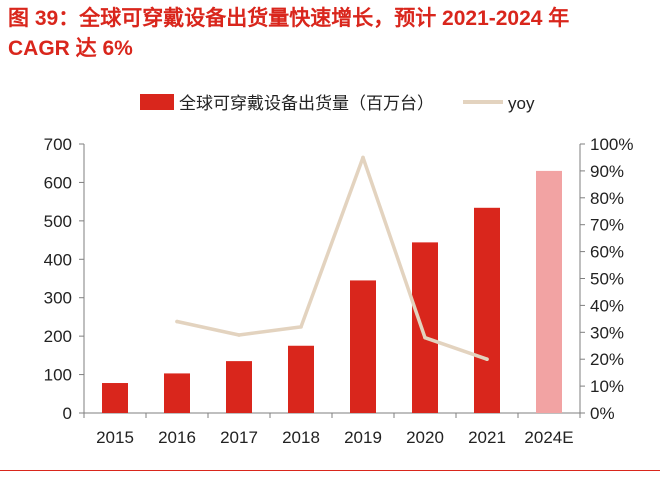  What do you see at coordinates (67, 413) in the screenshot?
I see `y-left-tick-label: 0` at bounding box center [67, 413].